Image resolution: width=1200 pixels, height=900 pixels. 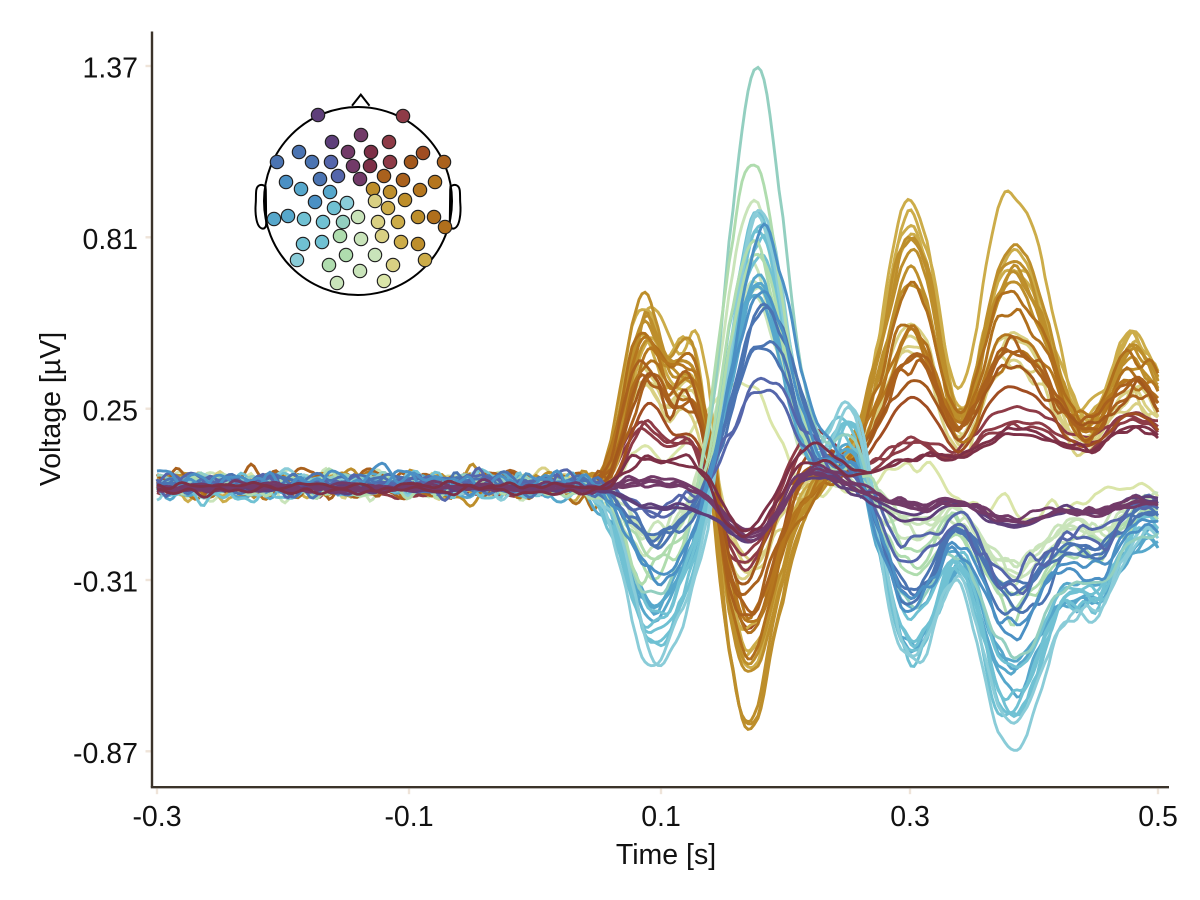 I want to click on svg-text: 0.1, so click(x=661, y=817).